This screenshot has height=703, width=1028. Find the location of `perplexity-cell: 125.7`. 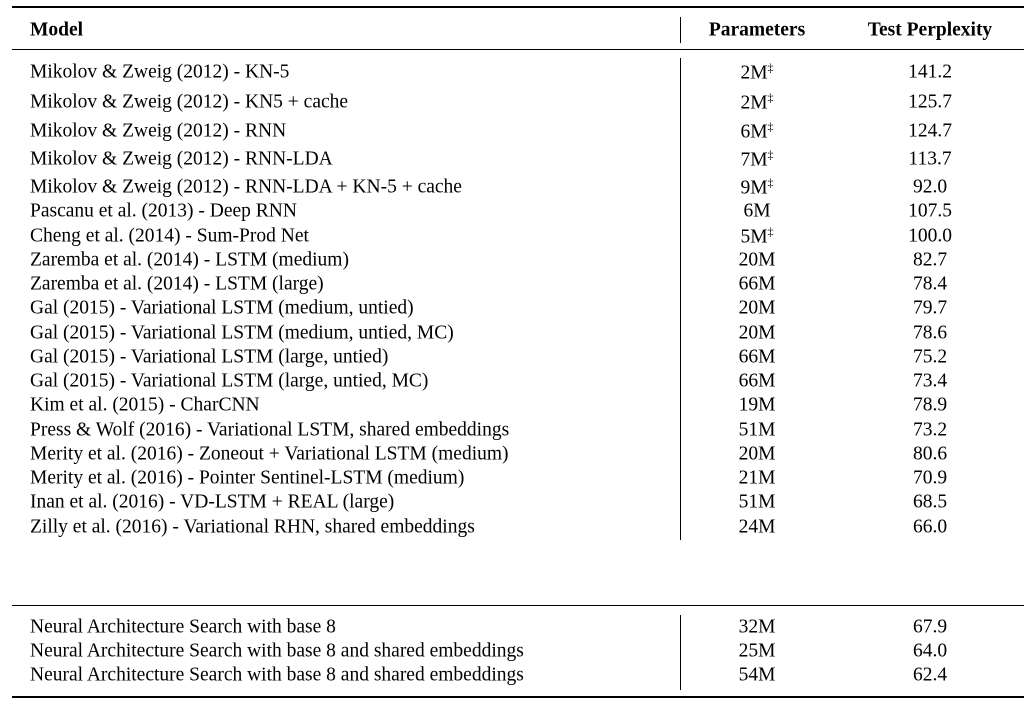

perplexity-cell: 125.7 is located at coordinates (930, 102).